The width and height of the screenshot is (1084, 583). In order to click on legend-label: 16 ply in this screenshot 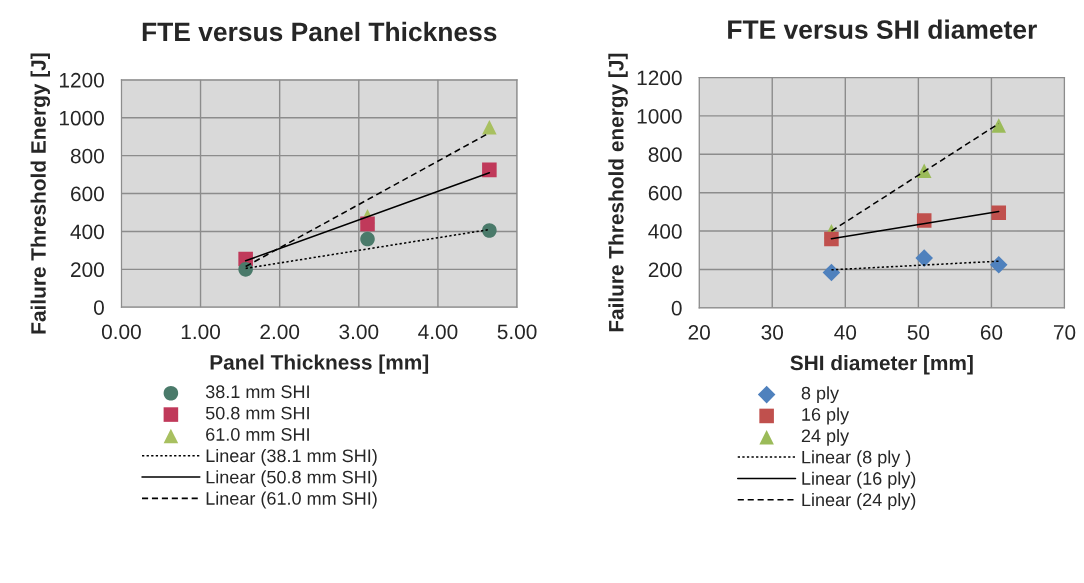, I will do `click(826, 416)`.